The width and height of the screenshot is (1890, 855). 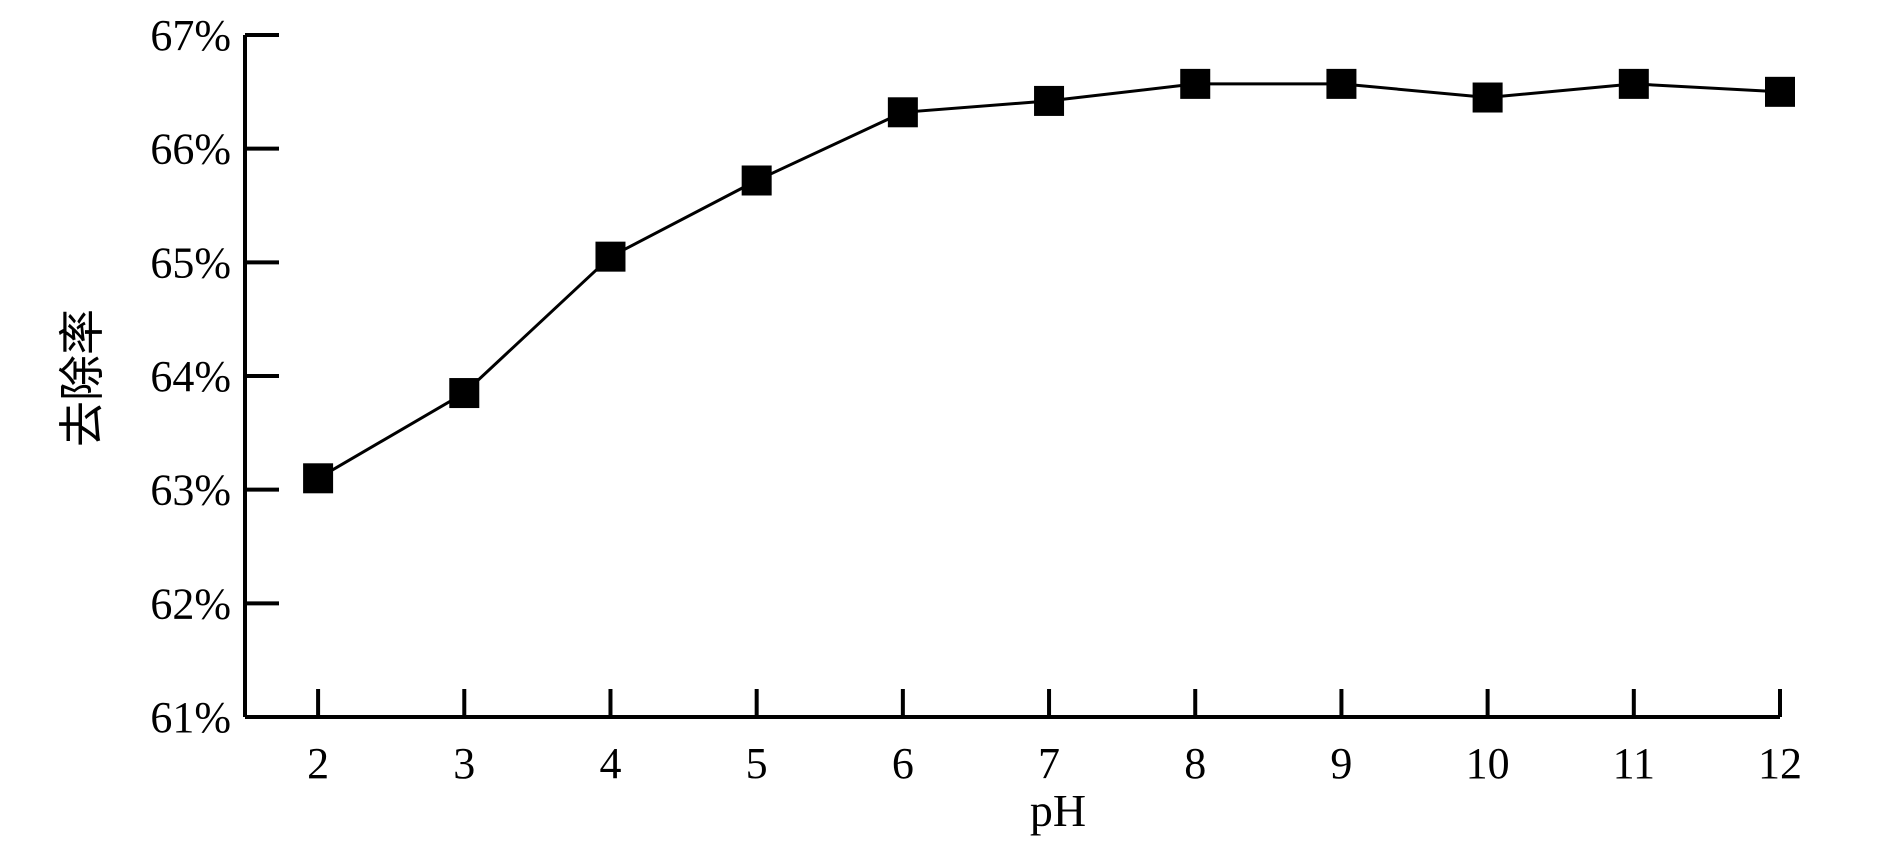 I want to click on y-tick-label: 67%, so click(x=190, y=35).